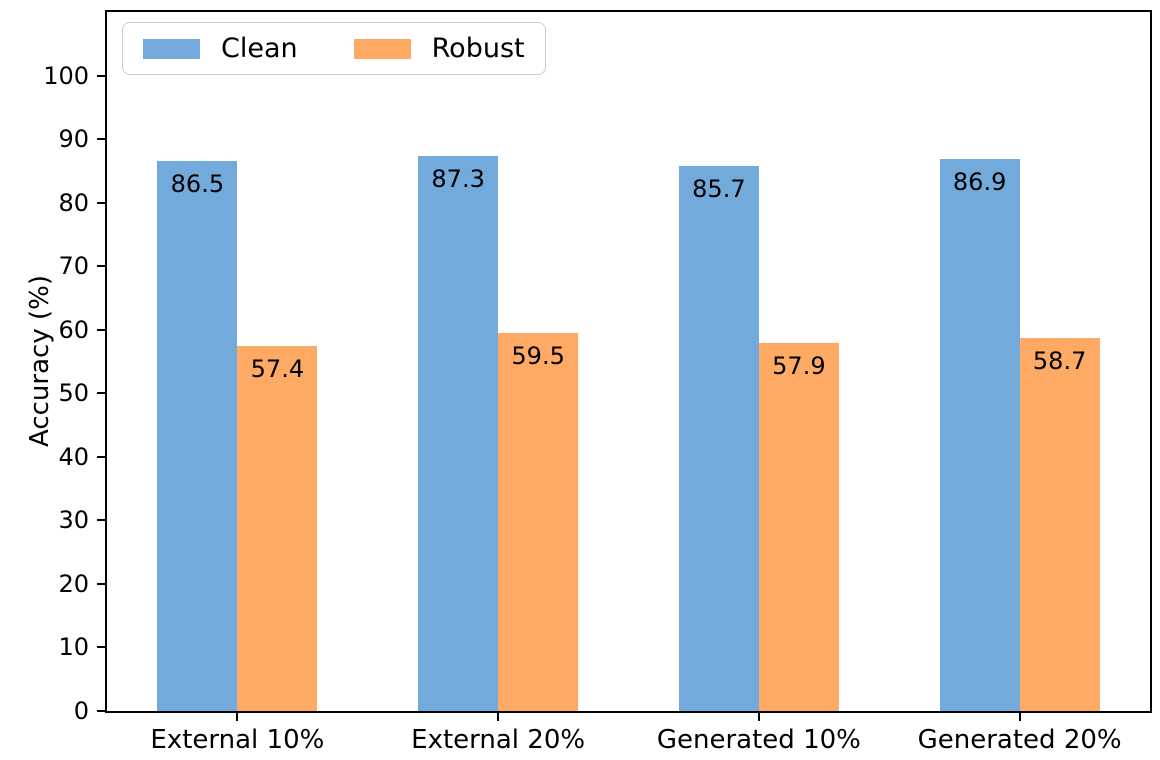 This screenshot has width=1160, height=760. I want to click on y-tick-label: 90, so click(73, 139).